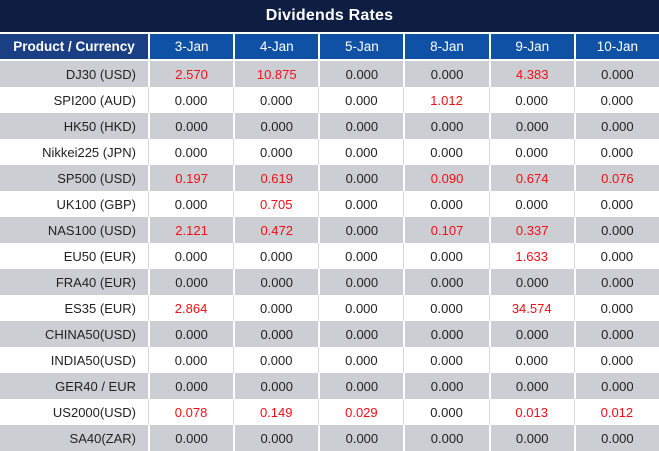 This screenshot has height=451, width=659. I want to click on rate-cell: 1.012, so click(445, 100).